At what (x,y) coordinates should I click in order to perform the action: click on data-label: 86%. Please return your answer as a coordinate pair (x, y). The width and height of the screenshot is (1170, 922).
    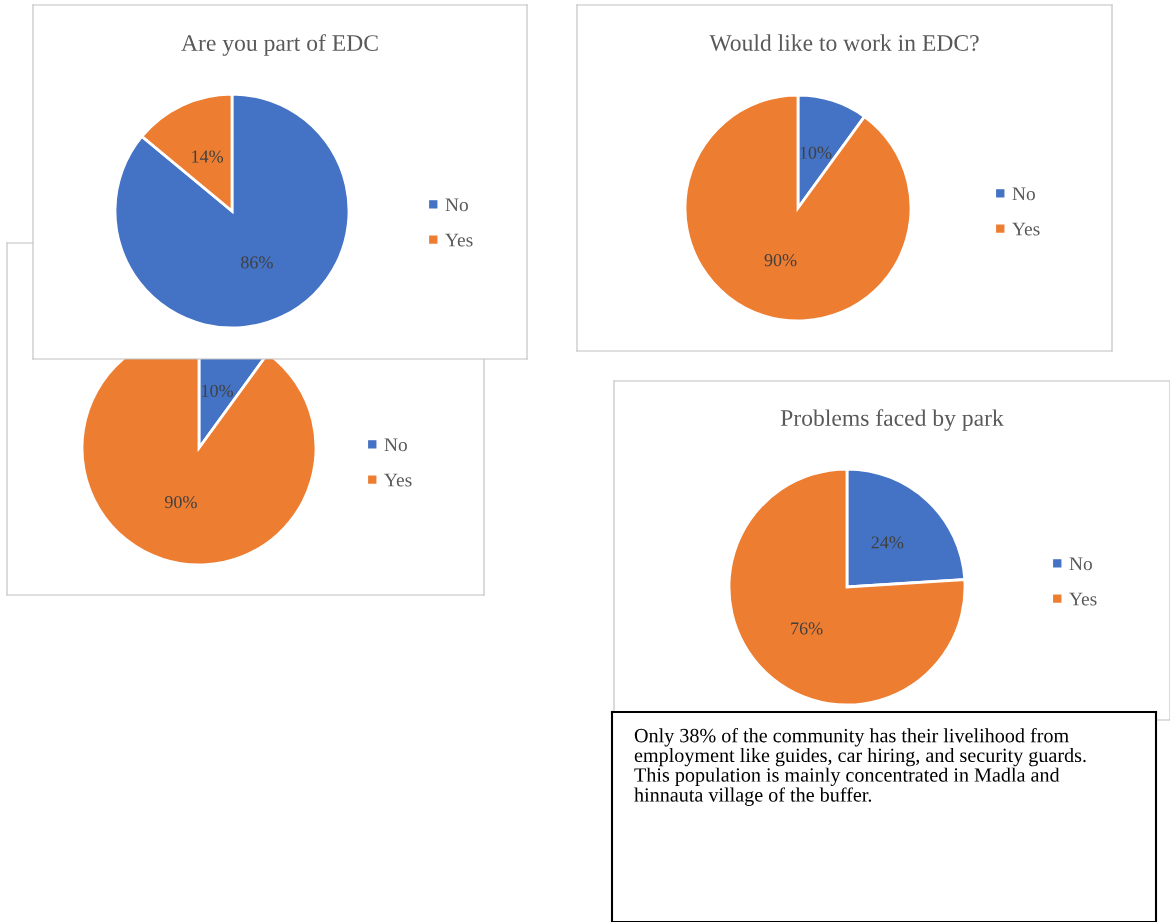
    Looking at the image, I should click on (257, 262).